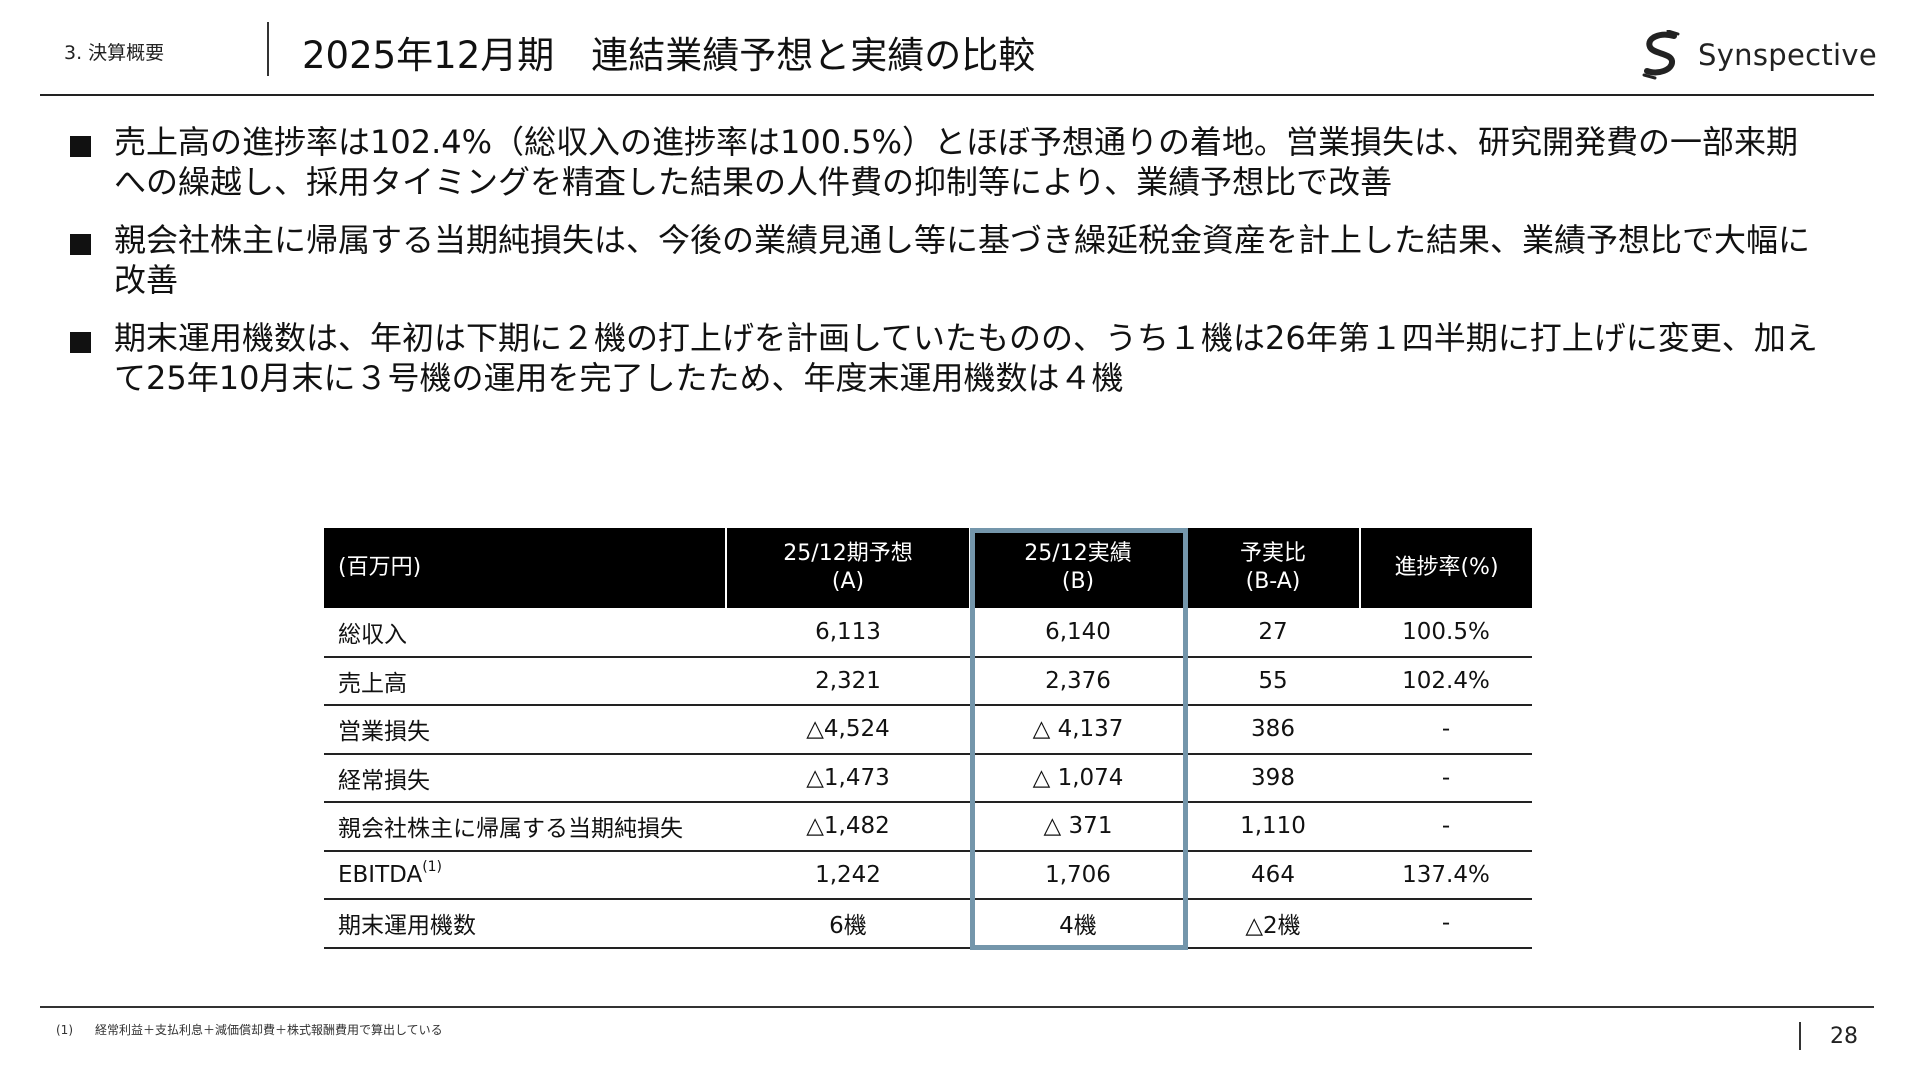 This screenshot has width=1920, height=1080. What do you see at coordinates (1078, 875) in the screenshot?
I see `actual-cell: 1,706` at bounding box center [1078, 875].